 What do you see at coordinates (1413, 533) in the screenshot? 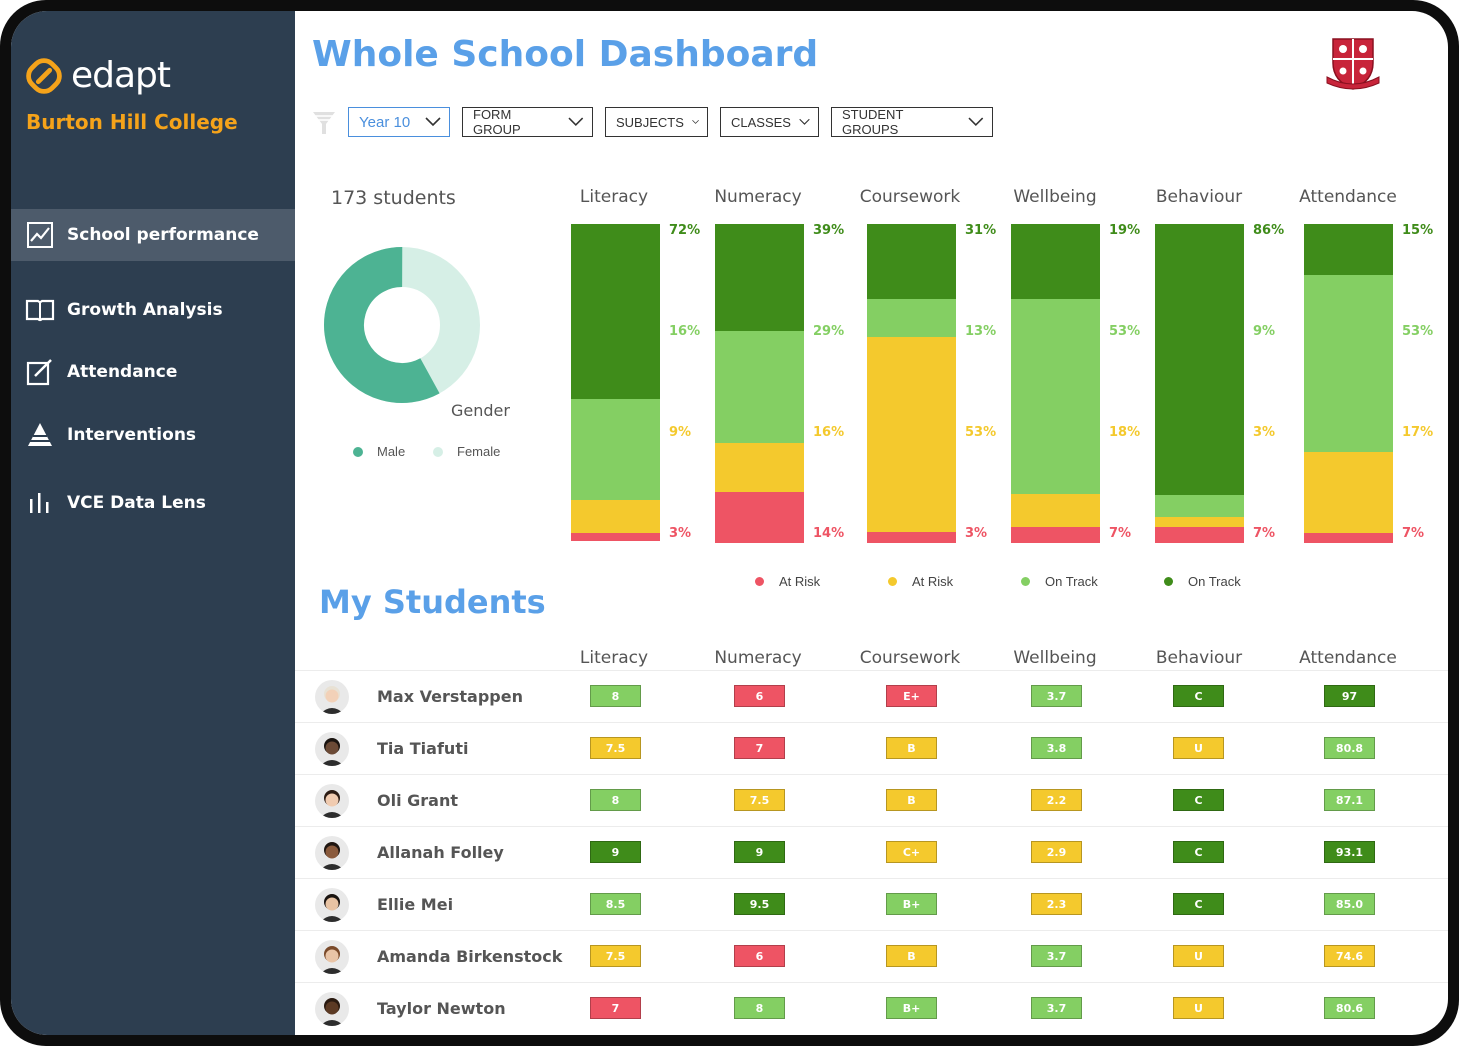
I see `bar-percent-label: 7%` at bounding box center [1413, 533].